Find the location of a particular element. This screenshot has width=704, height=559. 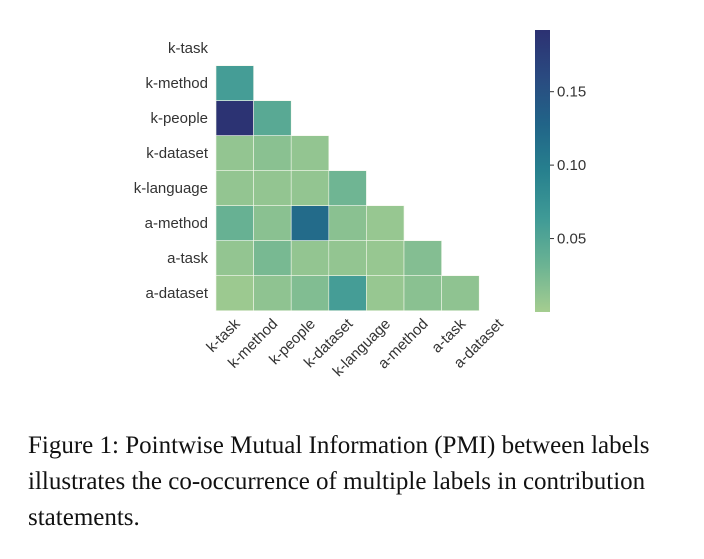

y-tick-label: k-people is located at coordinates (179, 118).